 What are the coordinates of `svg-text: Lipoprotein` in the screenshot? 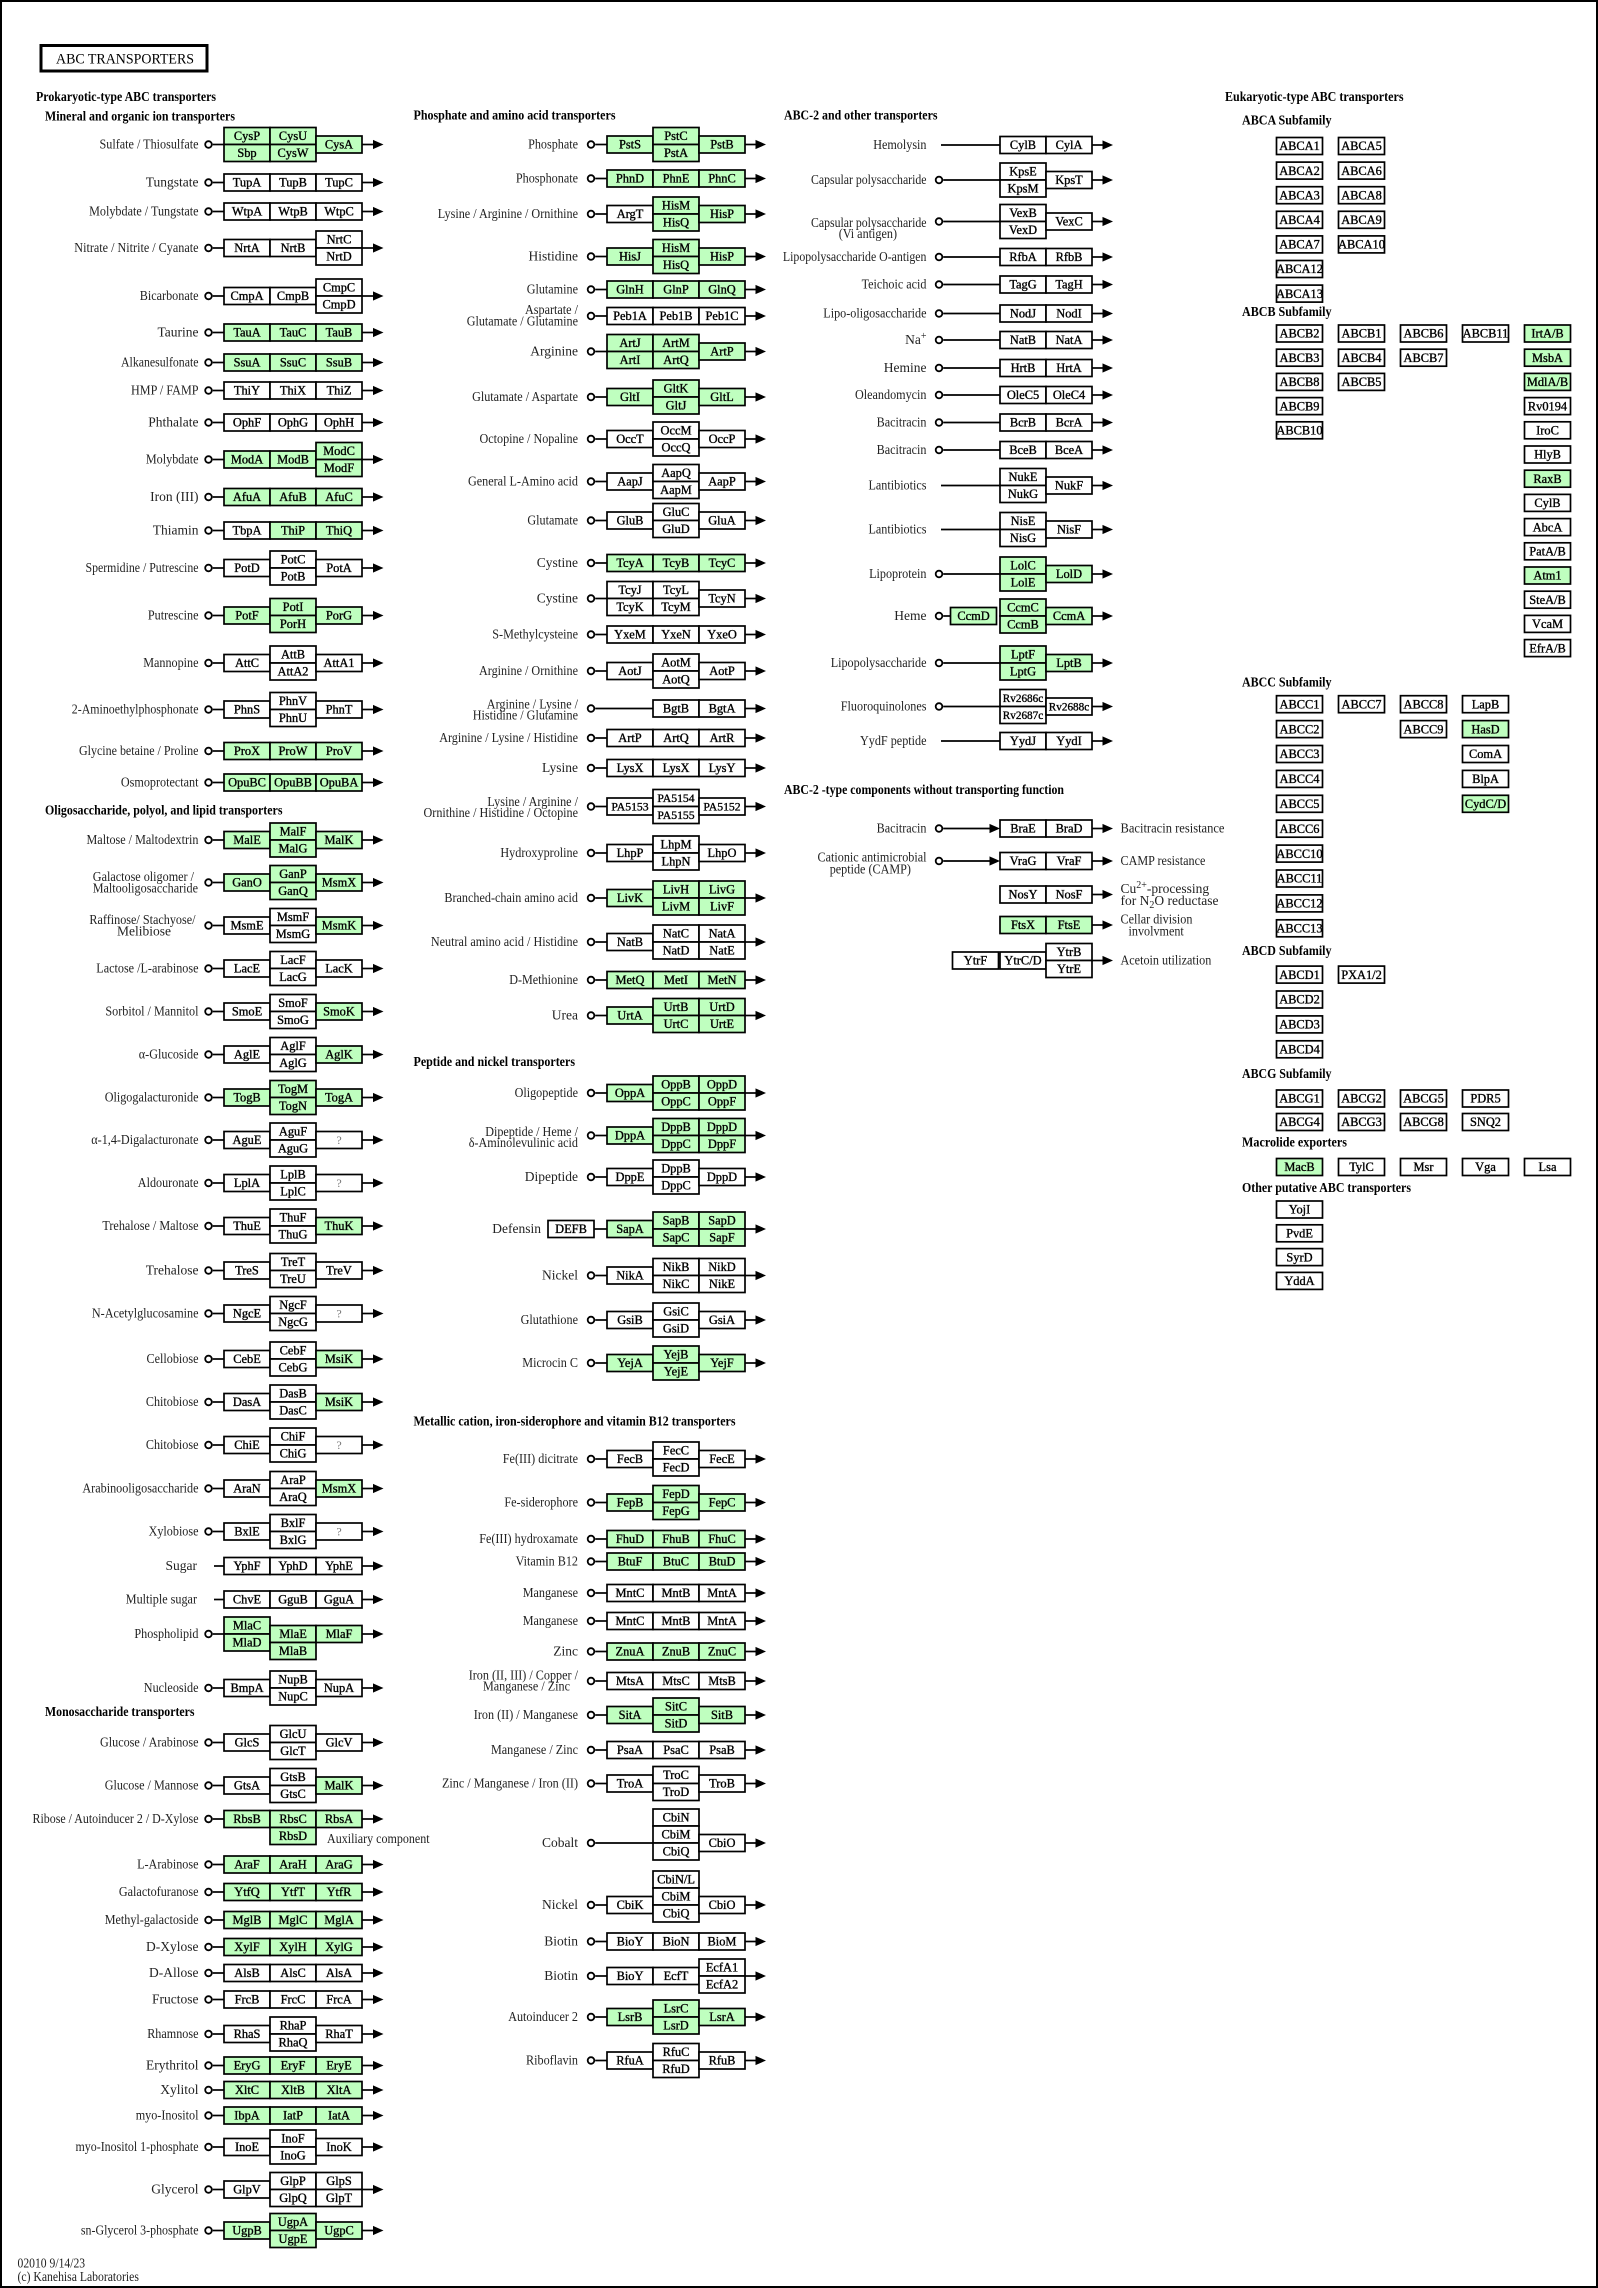 It's located at (898, 573).